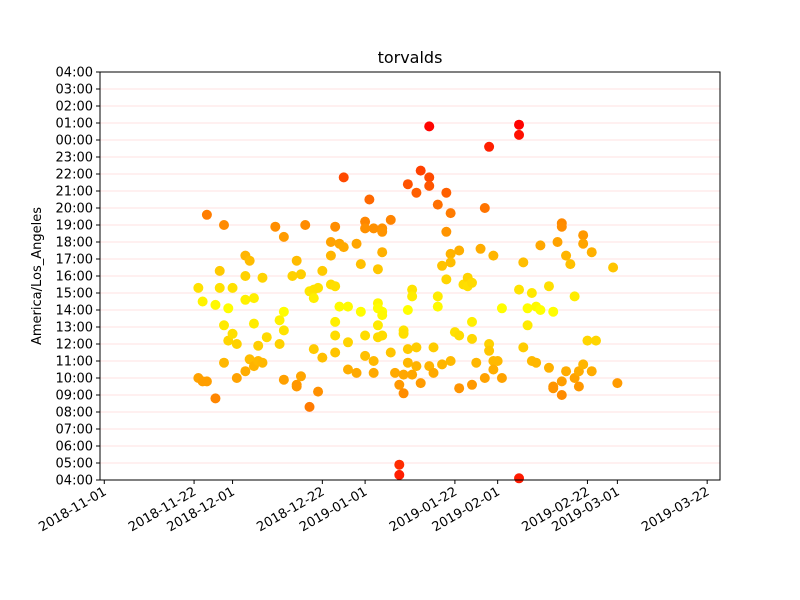 This screenshot has height=600, width=800. Describe the element at coordinates (74, 396) in the screenshot. I see `y-tick-label: 09:00` at that location.